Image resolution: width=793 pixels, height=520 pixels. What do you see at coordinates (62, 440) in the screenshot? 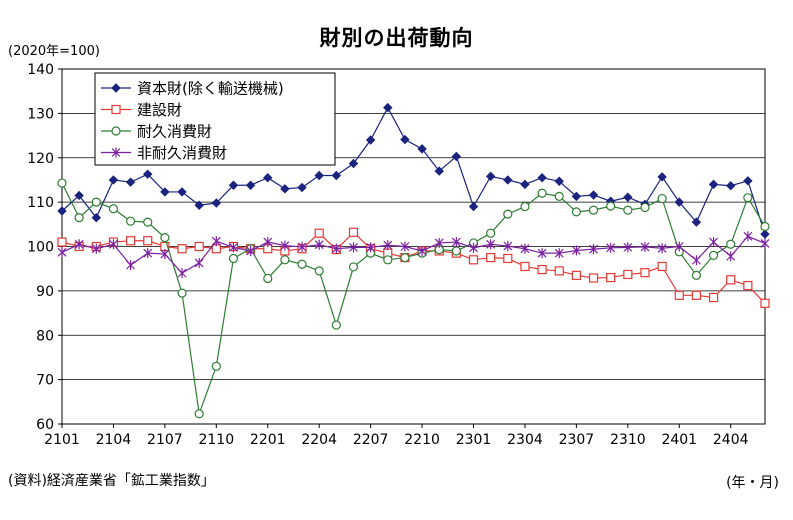
I see `x-tick-label-2101: 2101` at bounding box center [62, 440].